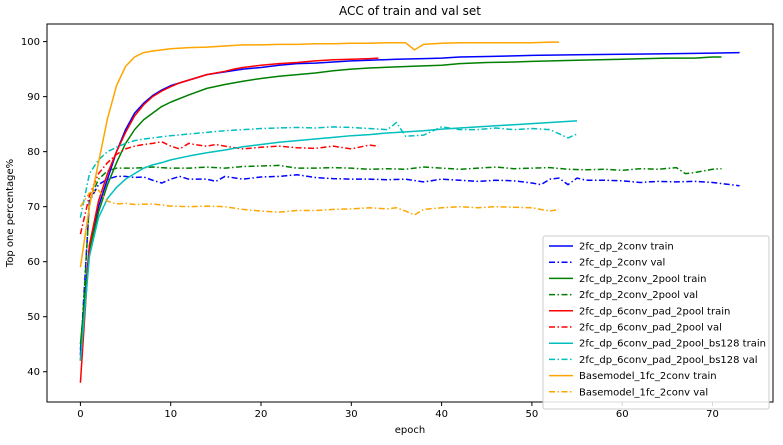 The width and height of the screenshot is (783, 445). I want to click on legend-label: 2fc_dp_2conv train, so click(626, 247).